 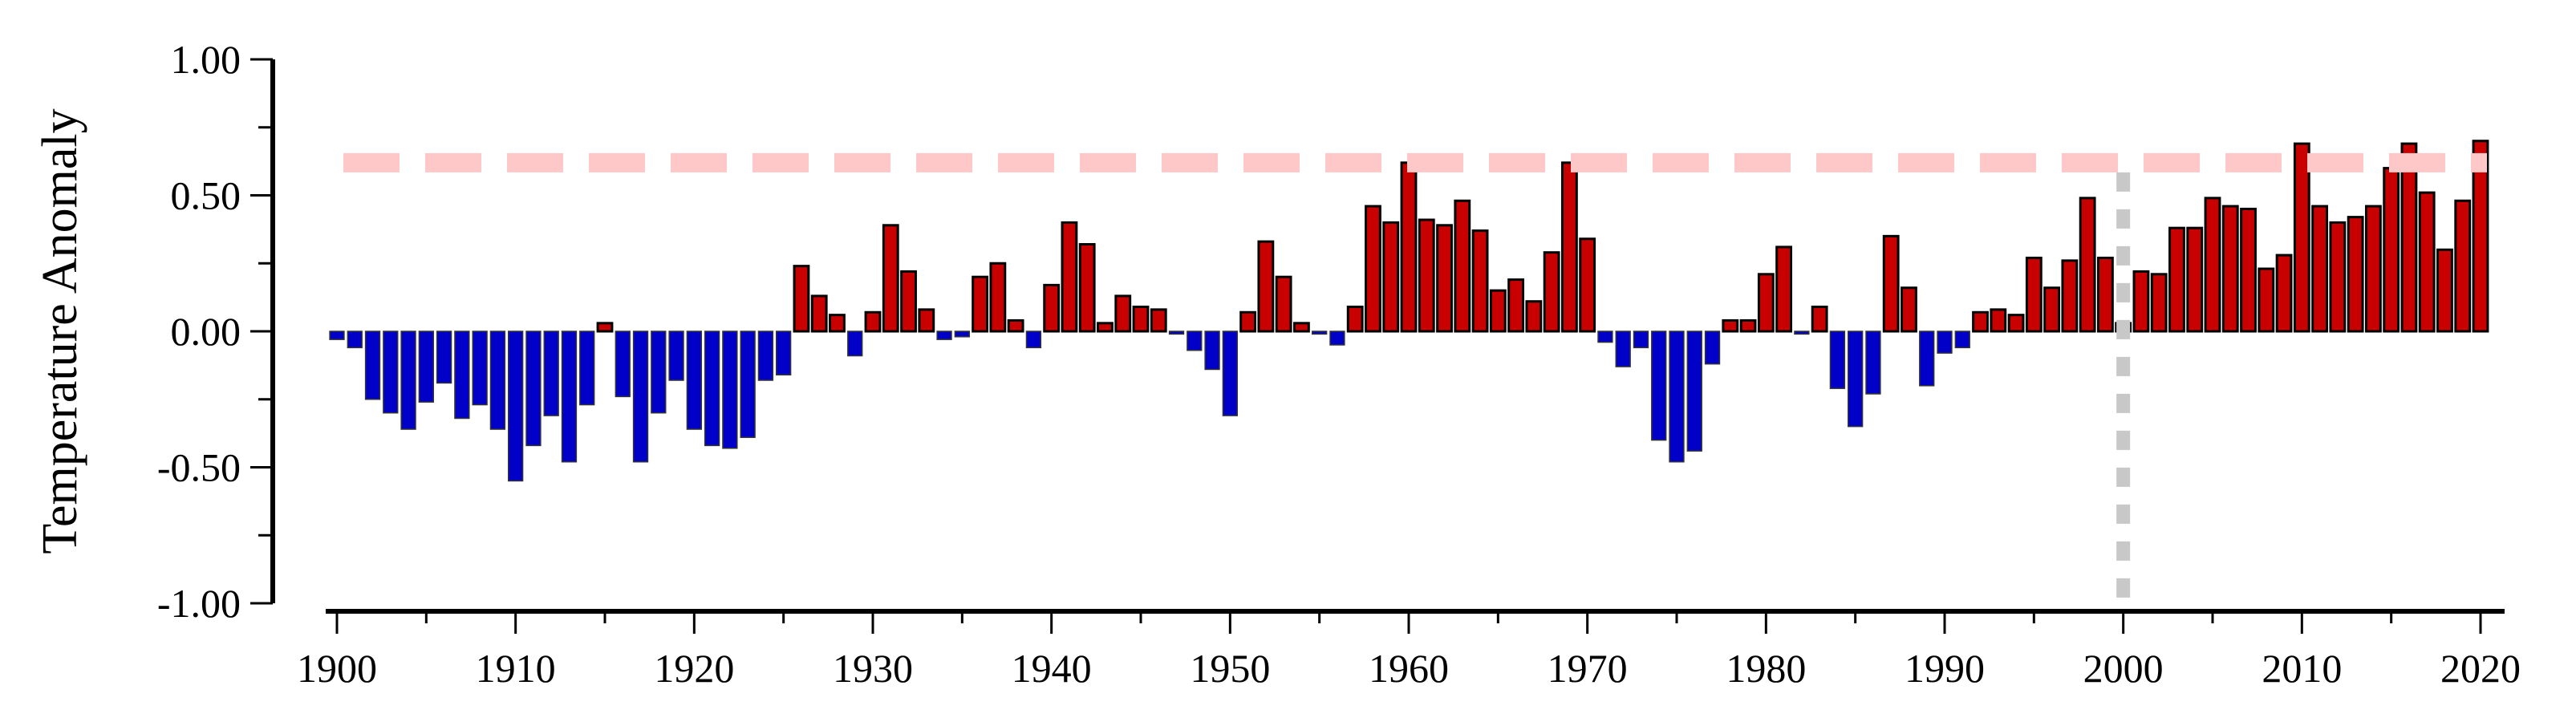 What do you see at coordinates (1712, 348) in the screenshot?
I see `bar-1977` at bounding box center [1712, 348].